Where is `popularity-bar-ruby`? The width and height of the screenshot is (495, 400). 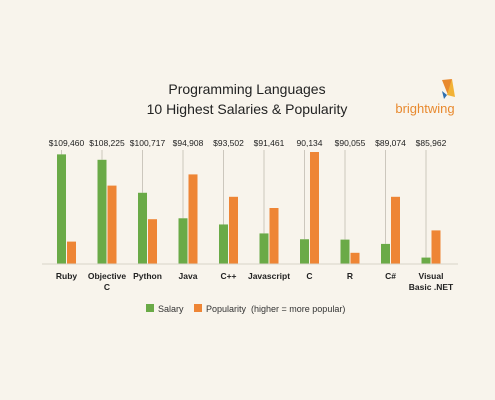
popularity-bar-ruby is located at coordinates (71, 252).